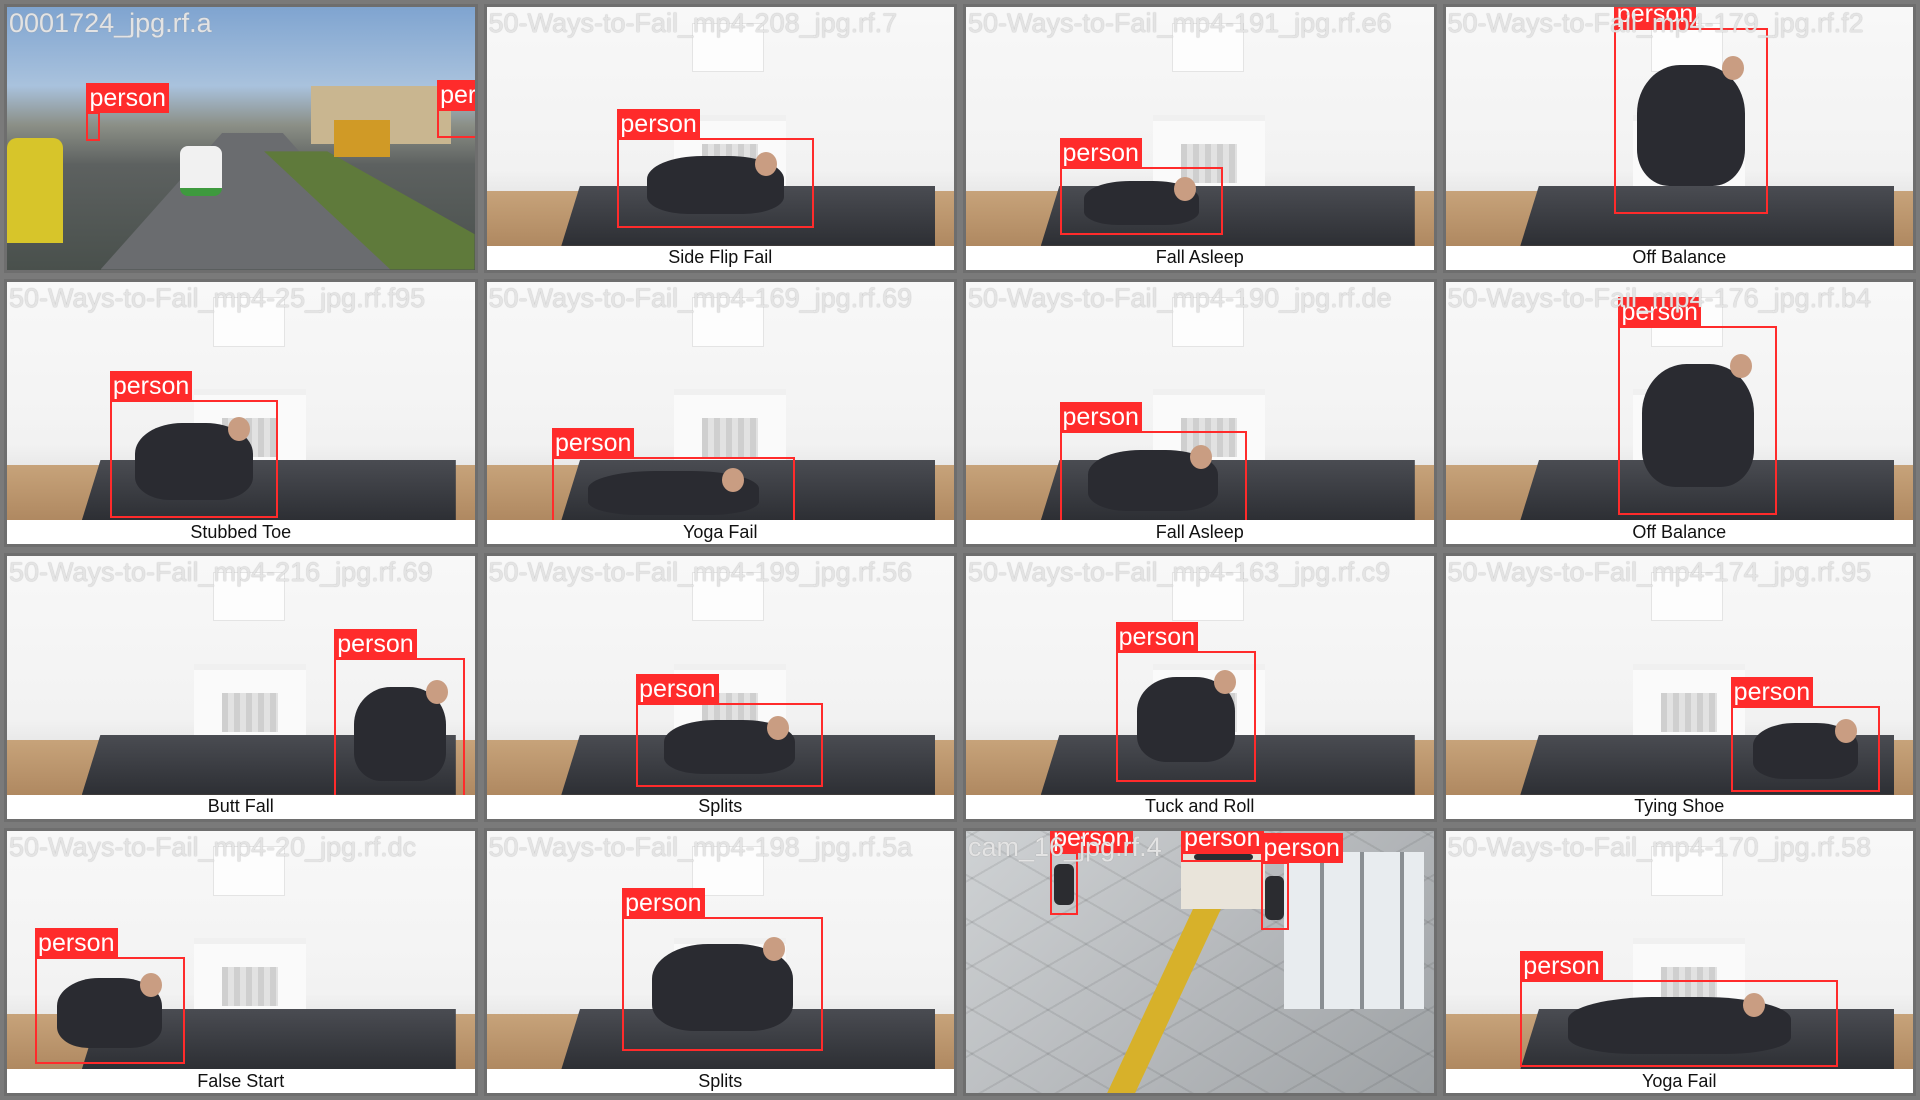  Describe the element at coordinates (241, 806) in the screenshot. I see `video-caption: Butt Fall` at that location.